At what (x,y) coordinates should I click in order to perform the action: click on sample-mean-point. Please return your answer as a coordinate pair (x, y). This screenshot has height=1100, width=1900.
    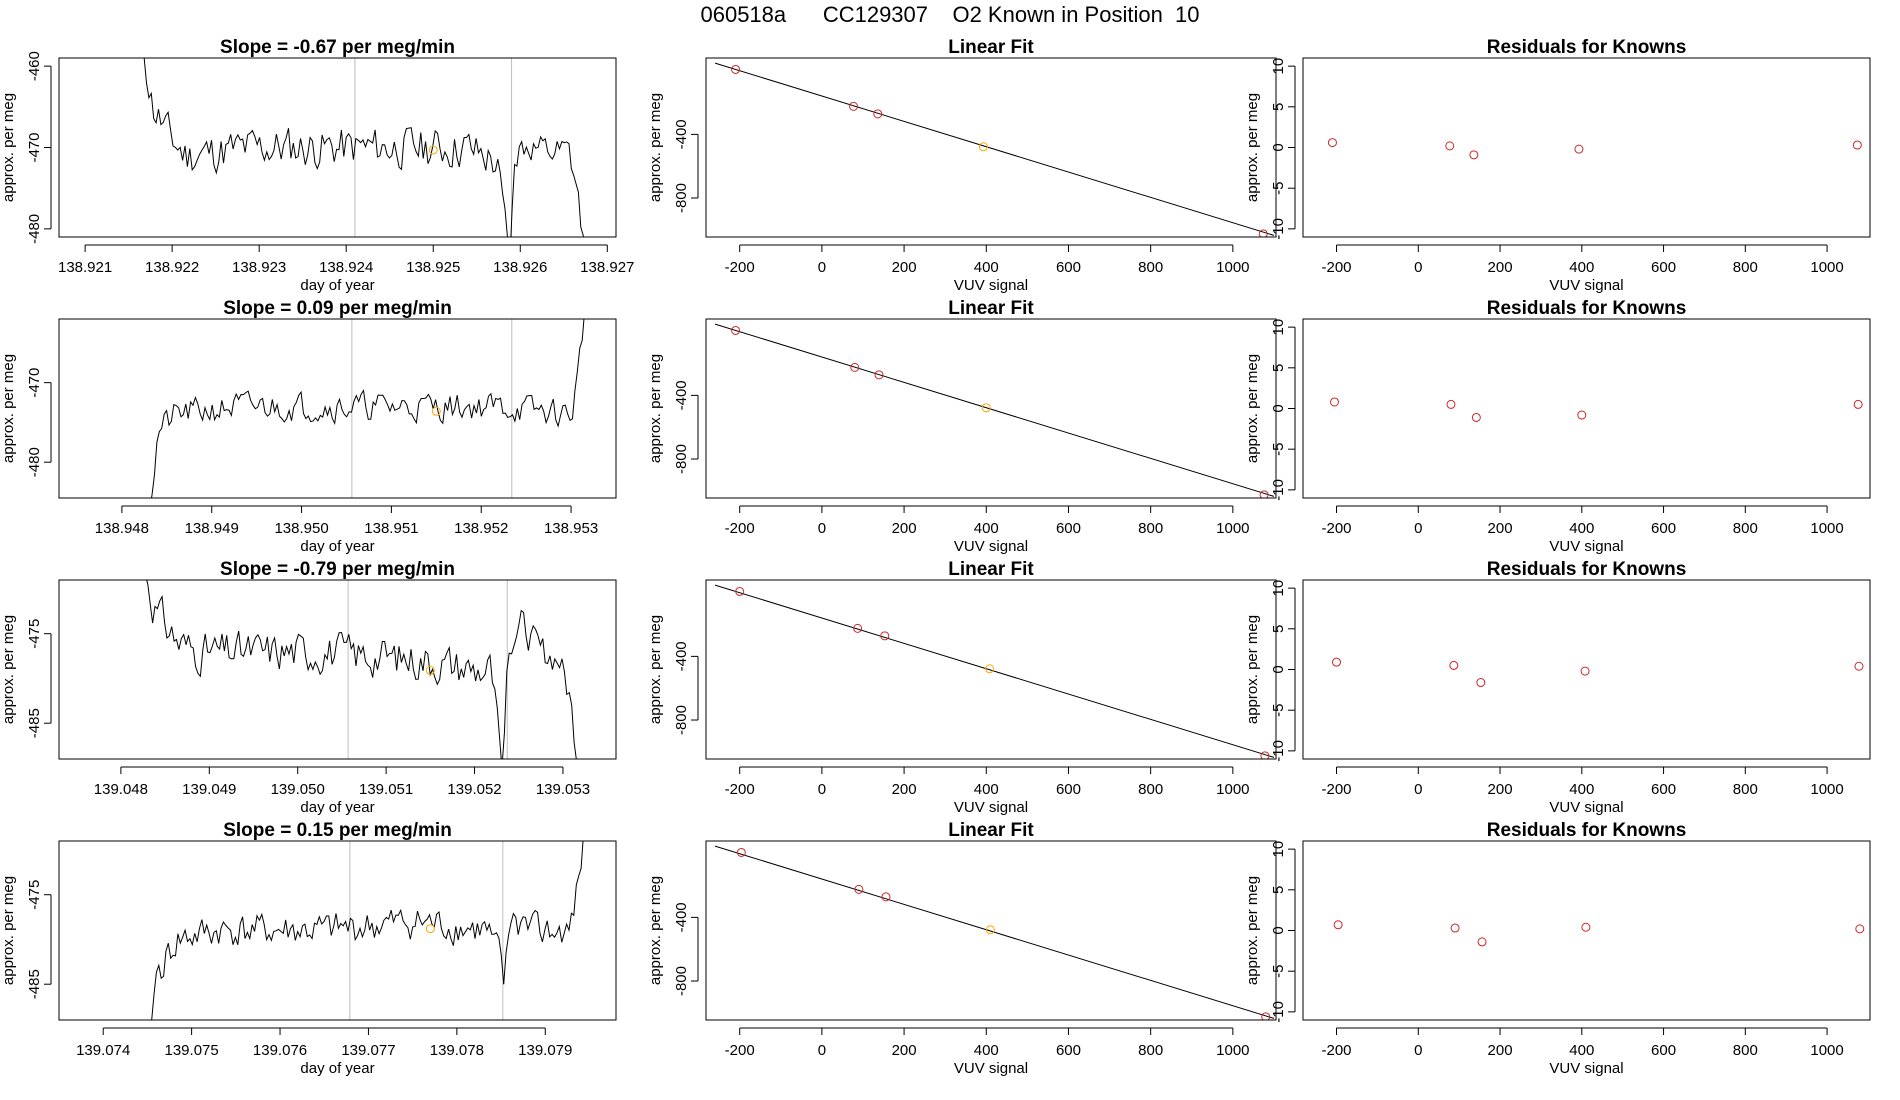
    Looking at the image, I should click on (430, 670).